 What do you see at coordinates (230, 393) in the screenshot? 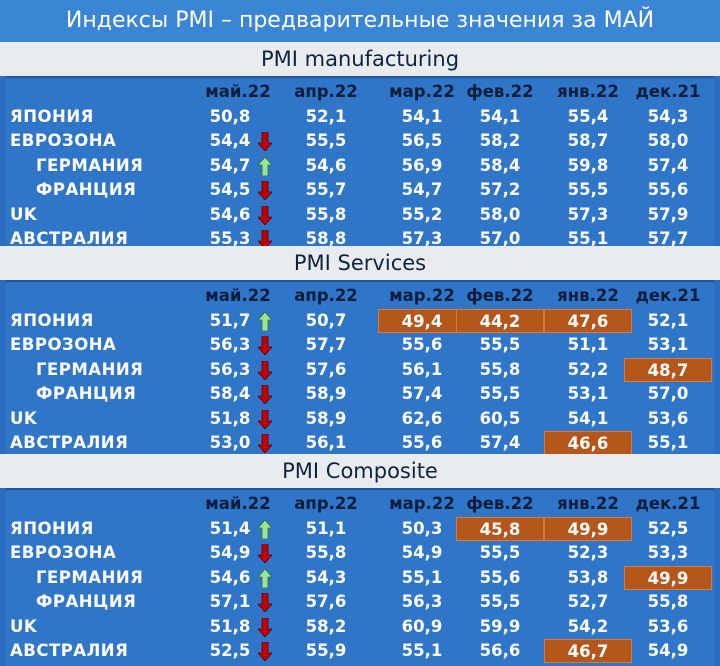
I see `value-cell: 58,4` at bounding box center [230, 393].